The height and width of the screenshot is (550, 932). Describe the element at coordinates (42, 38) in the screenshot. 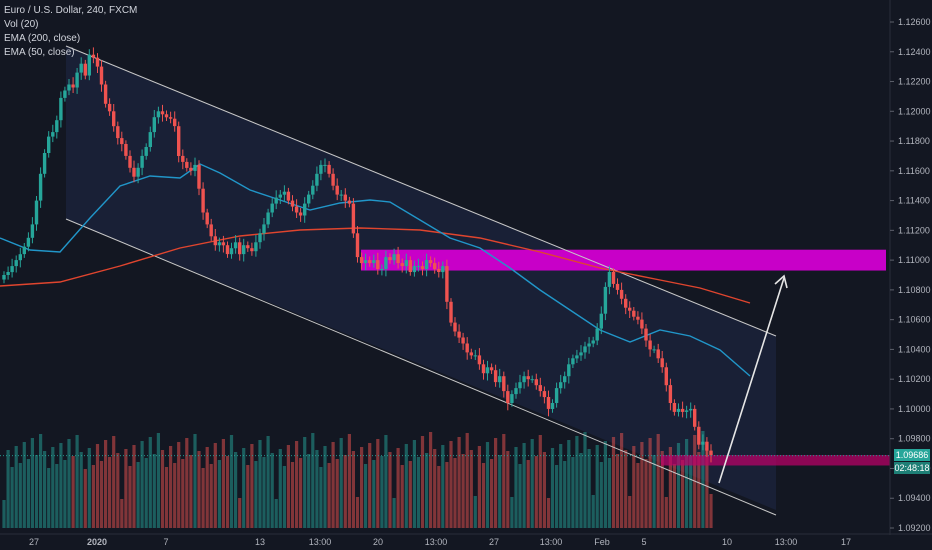

I see `ema200-indicator-label: EMA (200, close)` at that location.